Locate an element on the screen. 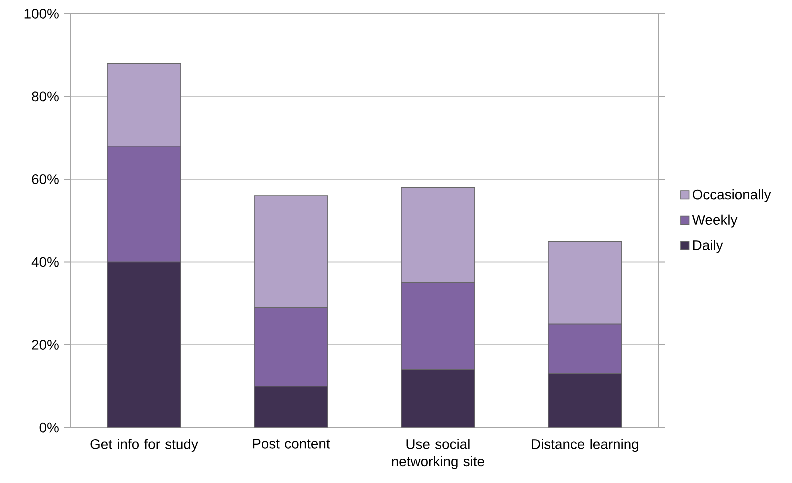  x-tick-label: Post content is located at coordinates (291, 443).